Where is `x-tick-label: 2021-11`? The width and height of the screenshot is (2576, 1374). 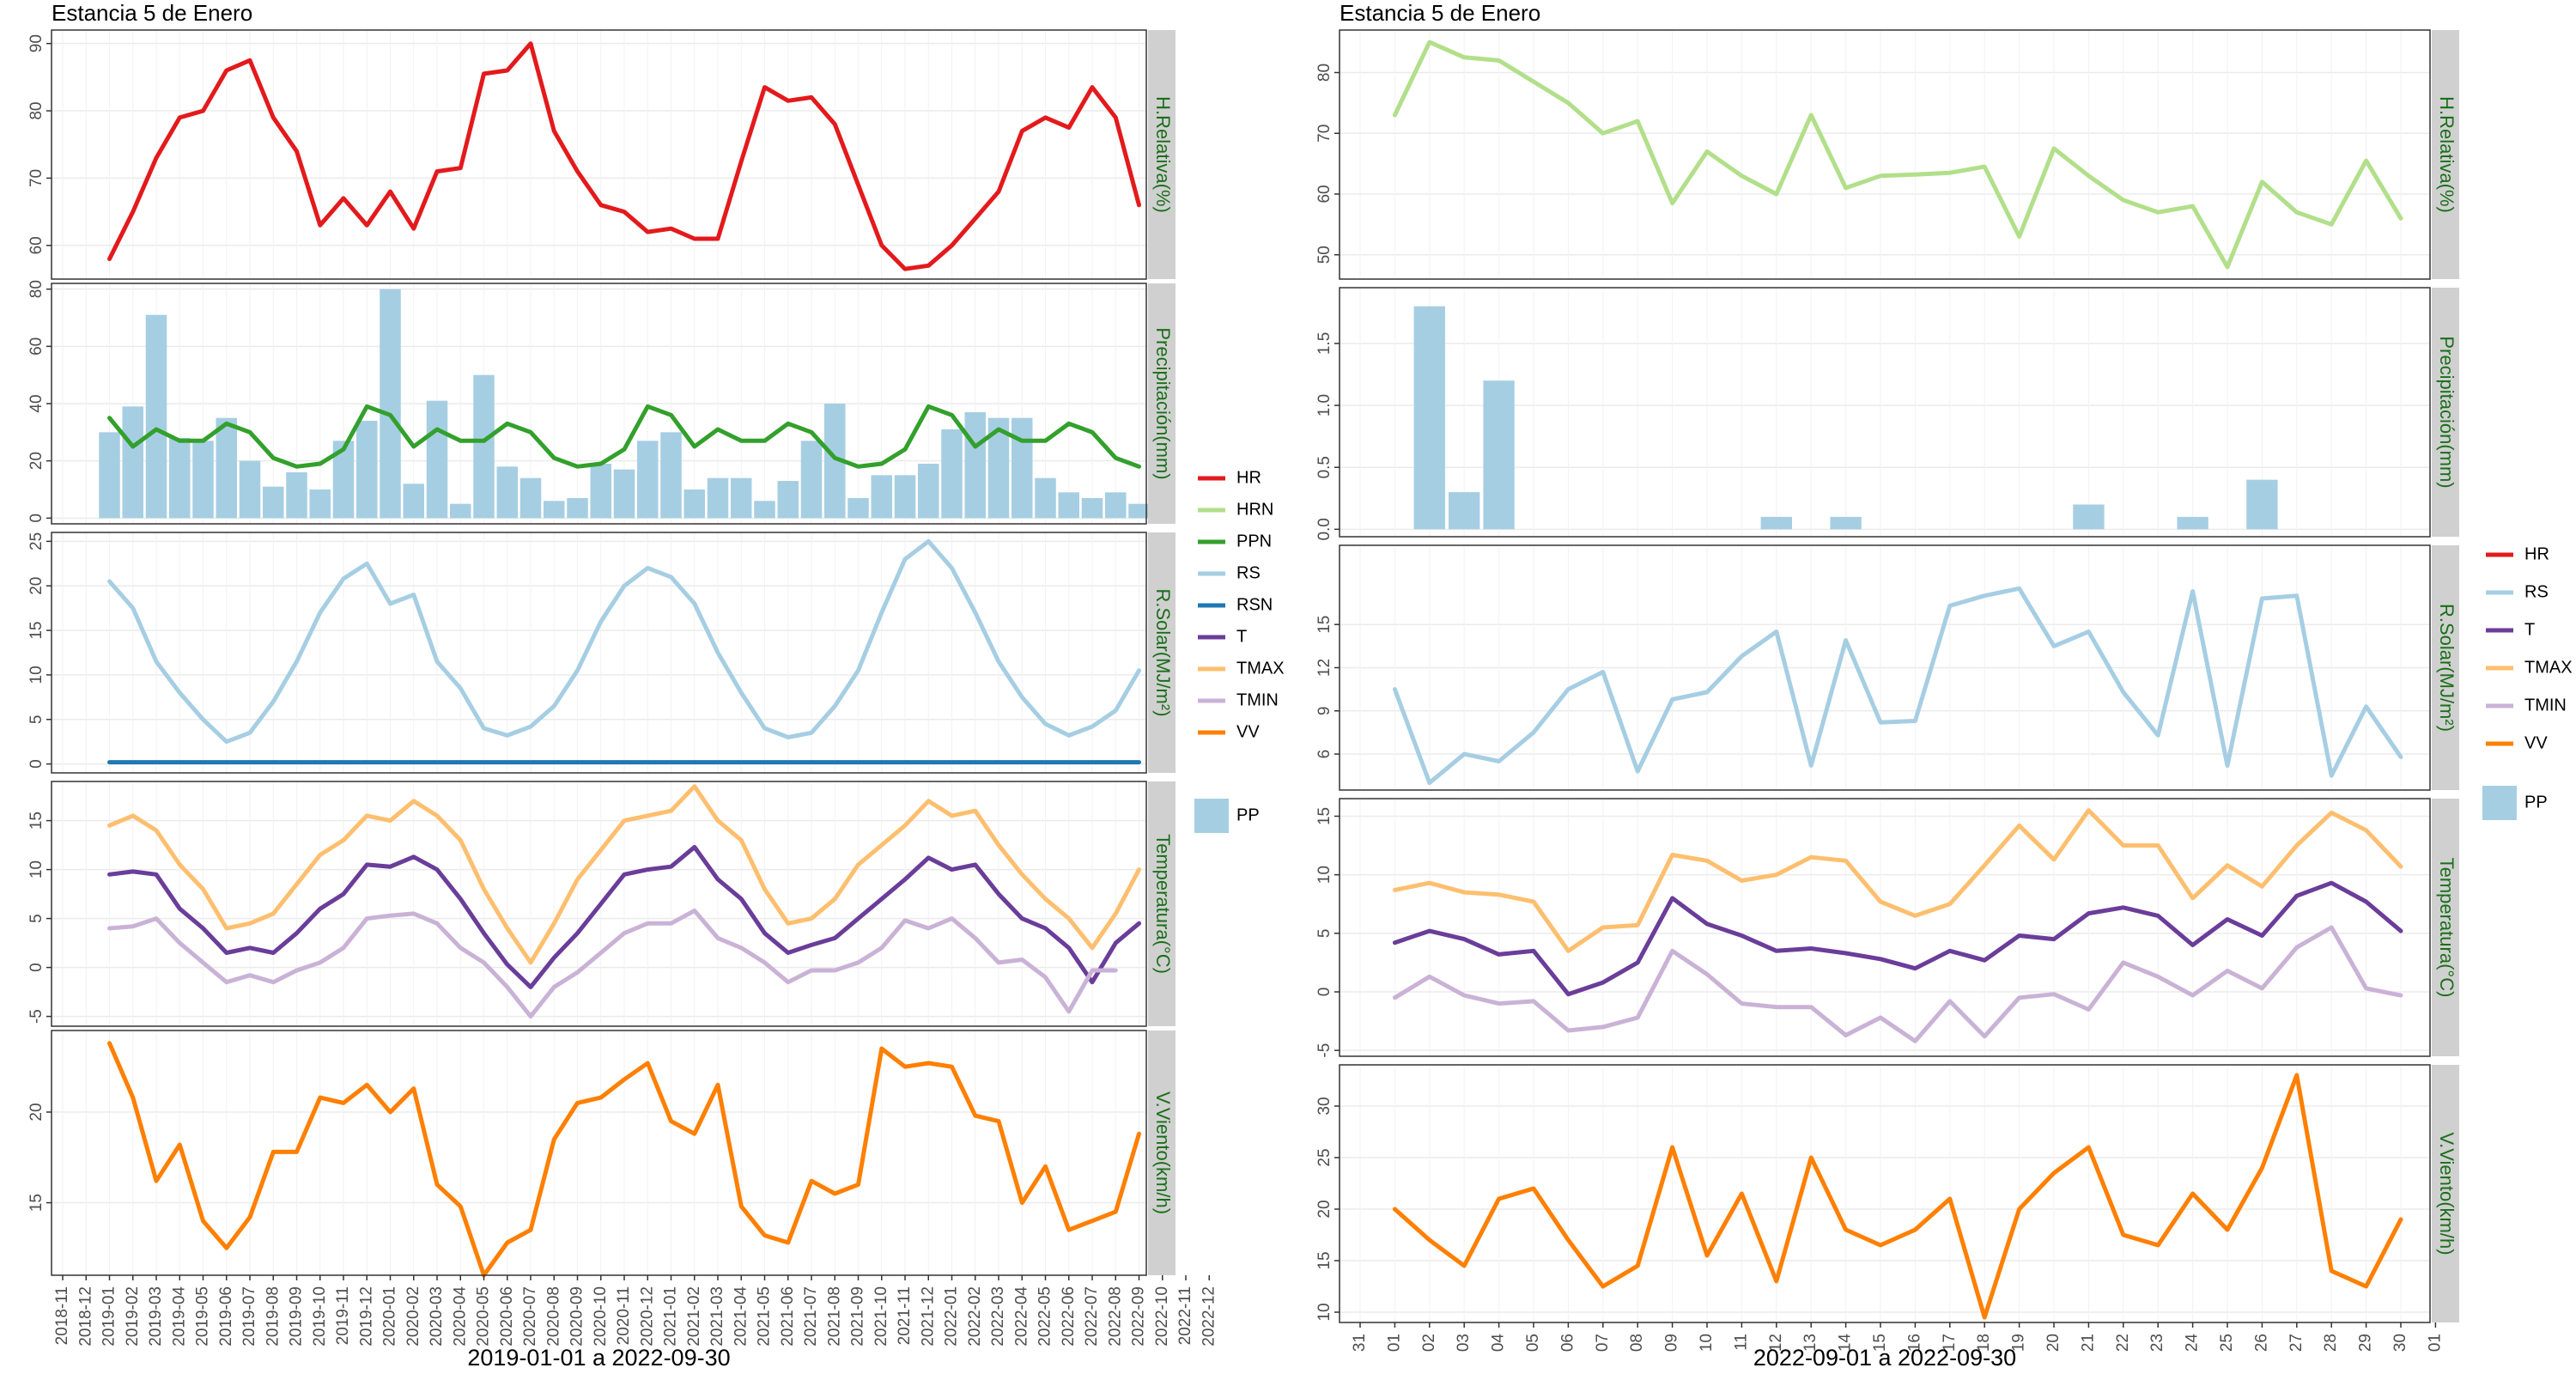 x-tick-label: 2021-11 is located at coordinates (905, 1315).